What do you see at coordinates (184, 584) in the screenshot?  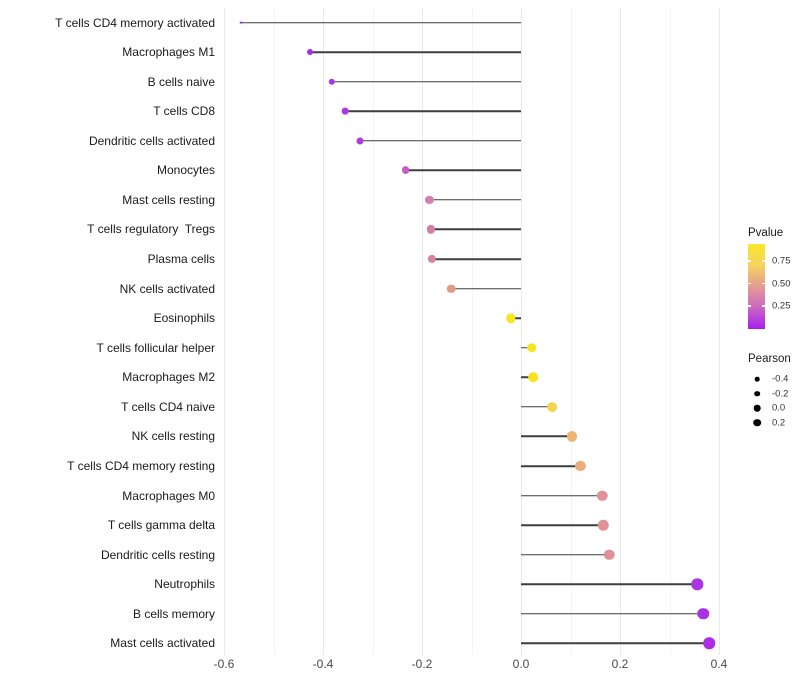 I see `category-label: Neutrophils` at bounding box center [184, 584].